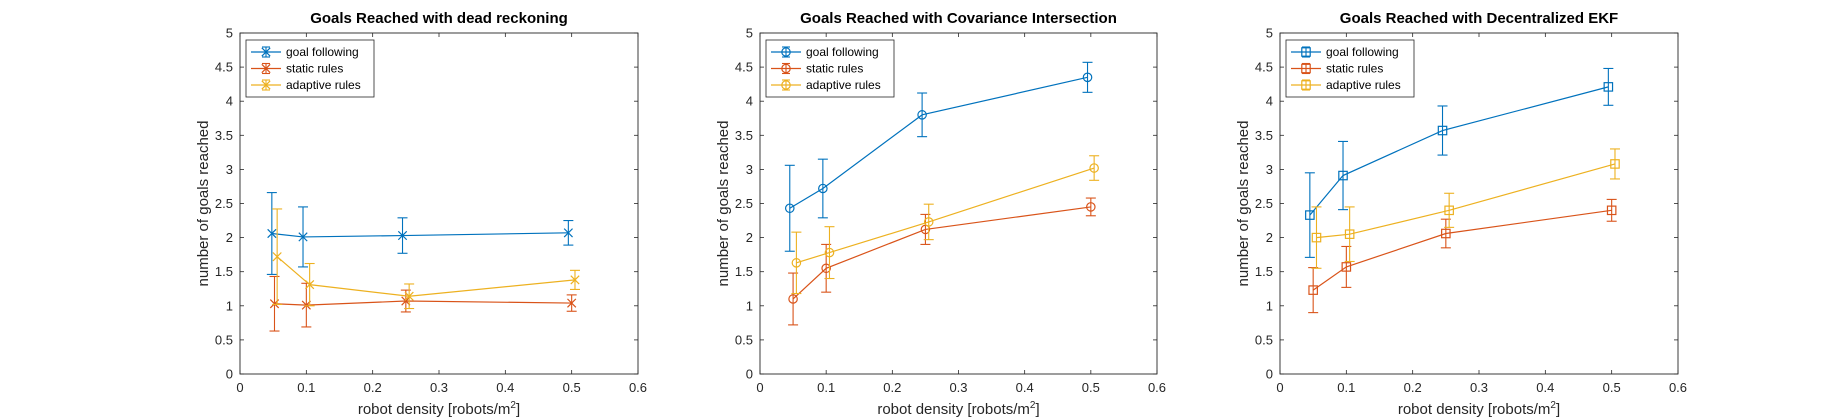 The image size is (1847, 420). I want to click on y-tick-label: 3.5, so click(1264, 135).